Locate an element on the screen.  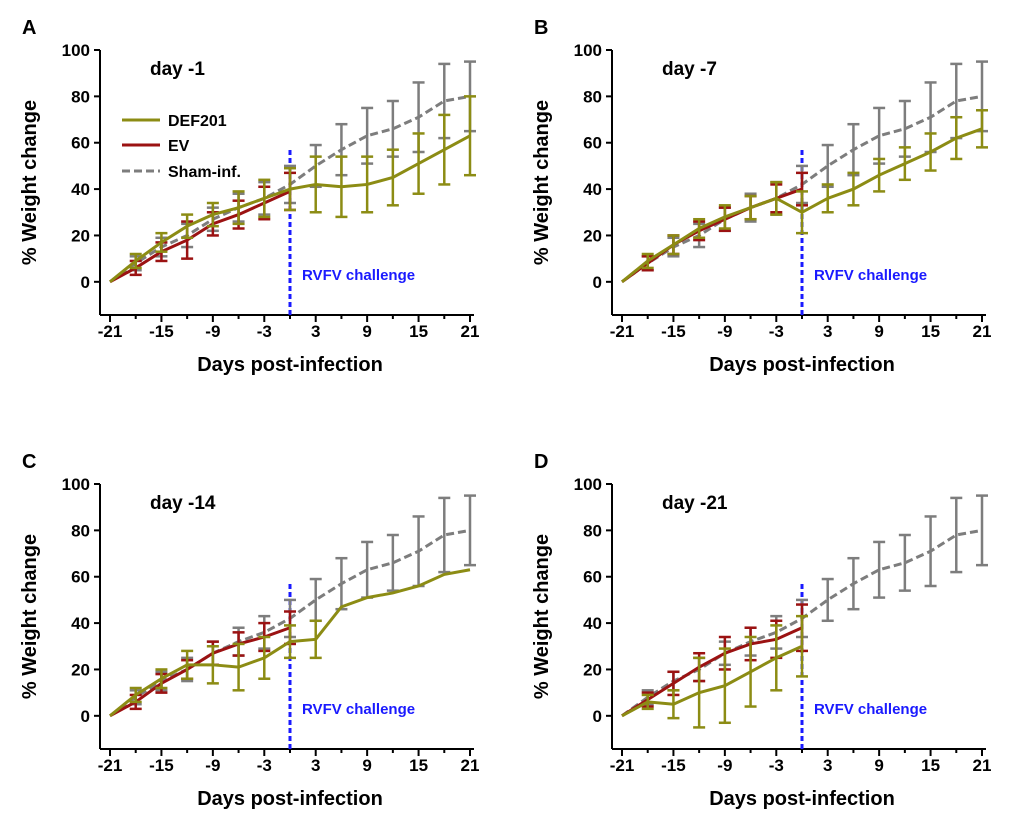
panel-title: day -21 is located at coordinates (695, 503).